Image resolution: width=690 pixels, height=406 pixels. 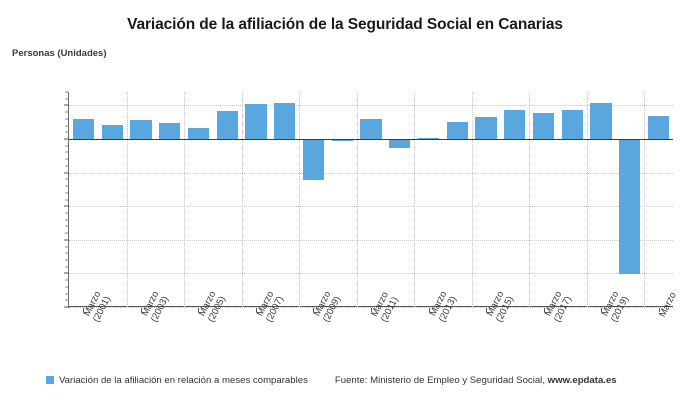 What do you see at coordinates (59, 53) in the screenshot?
I see `y-axis-unit-label: Personas (Unidades)` at bounding box center [59, 53].